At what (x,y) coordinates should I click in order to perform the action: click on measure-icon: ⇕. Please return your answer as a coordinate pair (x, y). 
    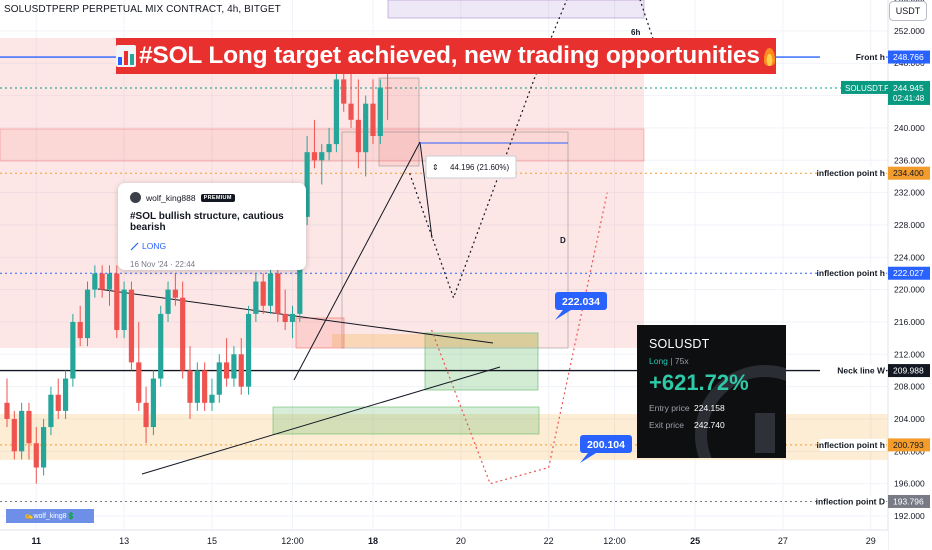
    Looking at the image, I should click on (435, 167).